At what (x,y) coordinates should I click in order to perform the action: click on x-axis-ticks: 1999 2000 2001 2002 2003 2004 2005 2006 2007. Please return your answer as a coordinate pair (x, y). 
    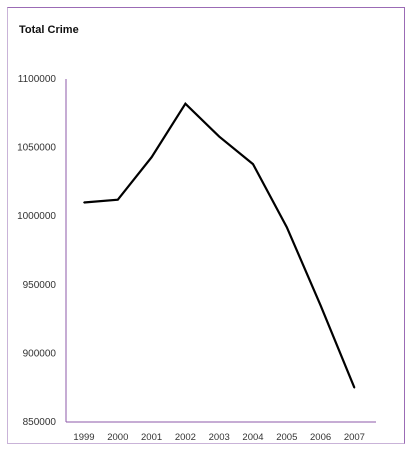
    Looking at the image, I should click on (219, 437).